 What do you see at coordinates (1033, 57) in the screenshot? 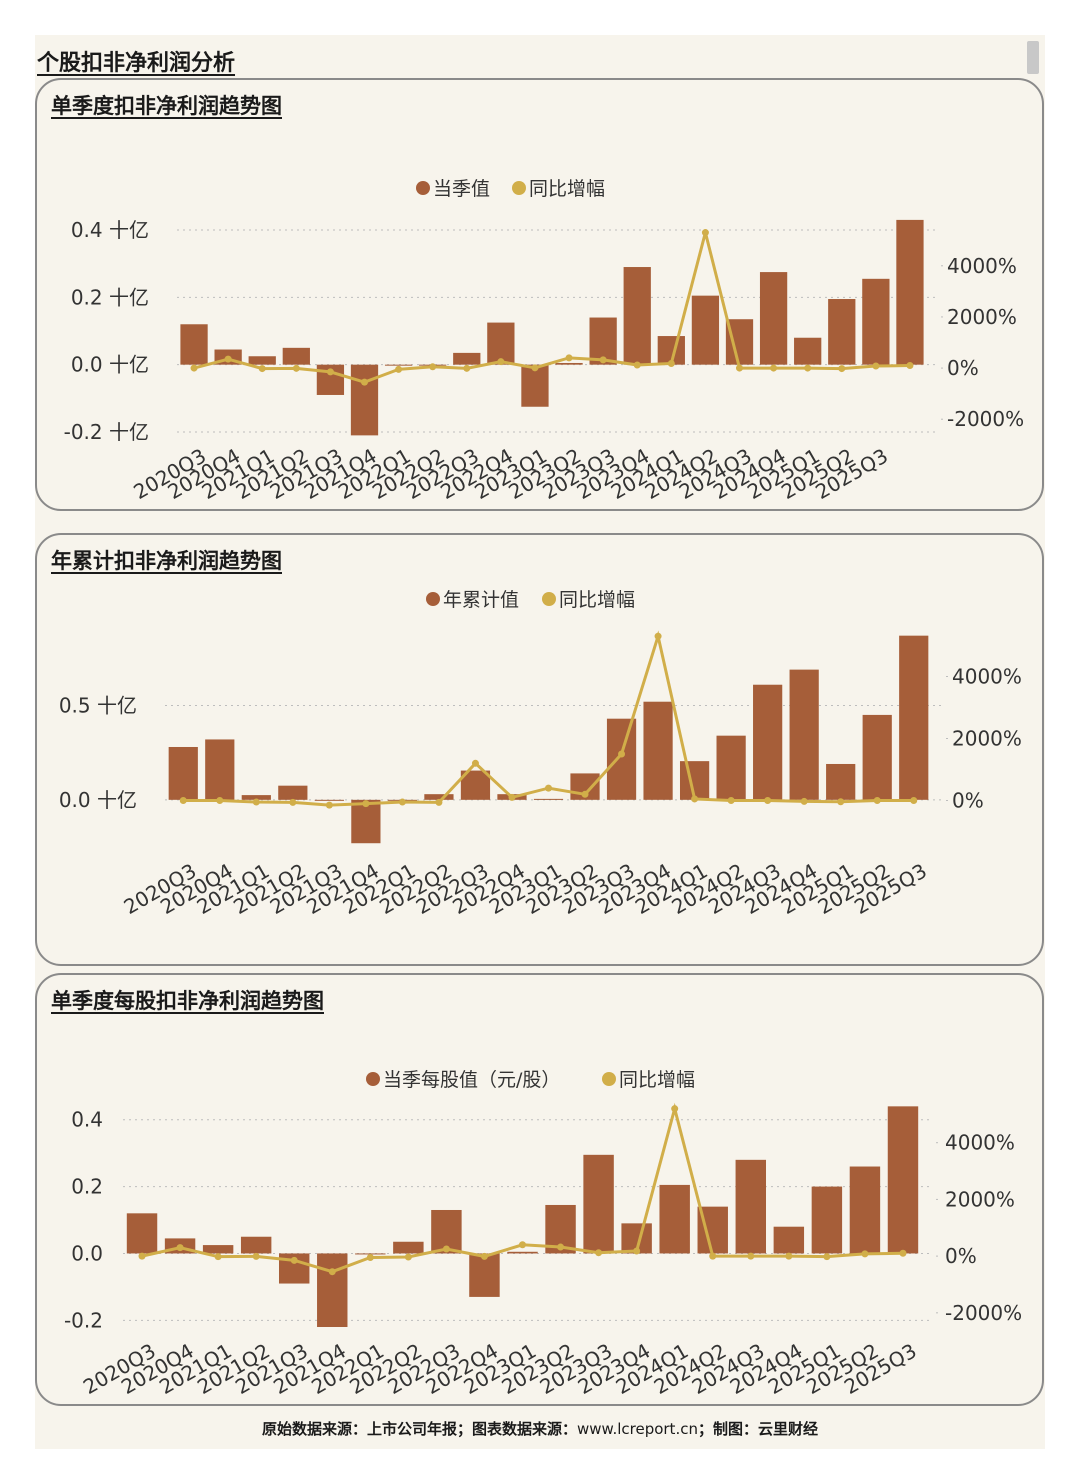
I see `scrollbar-thumb` at bounding box center [1033, 57].